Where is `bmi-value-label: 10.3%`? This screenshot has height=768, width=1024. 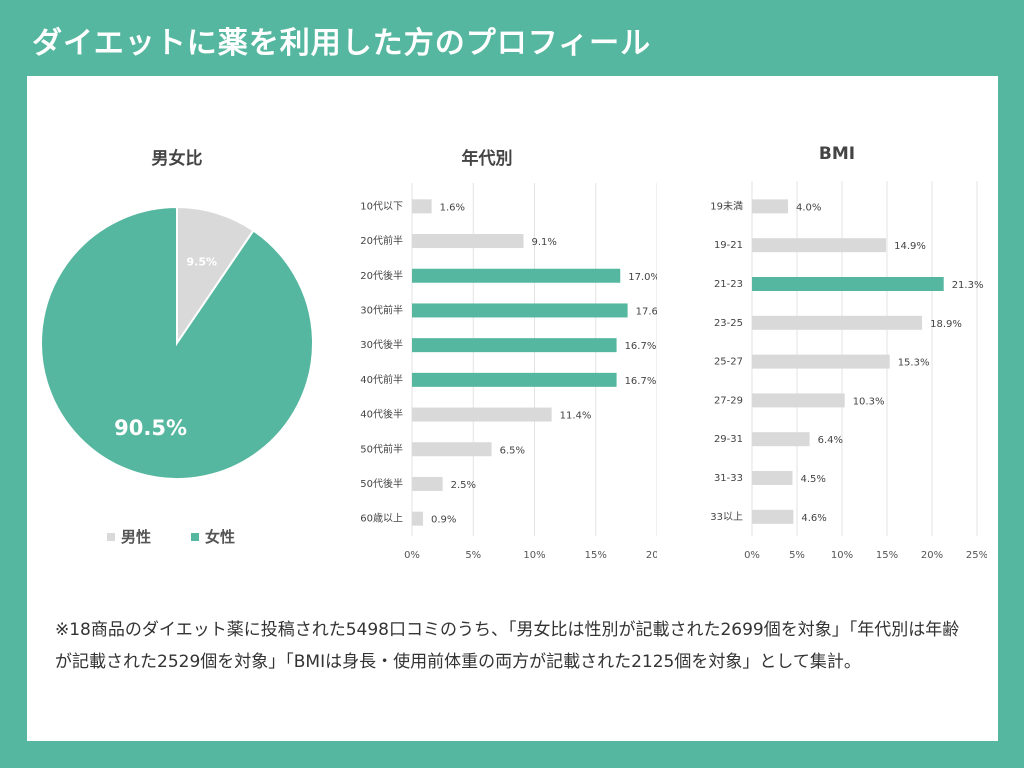
bmi-value-label: 10.3% is located at coordinates (869, 401).